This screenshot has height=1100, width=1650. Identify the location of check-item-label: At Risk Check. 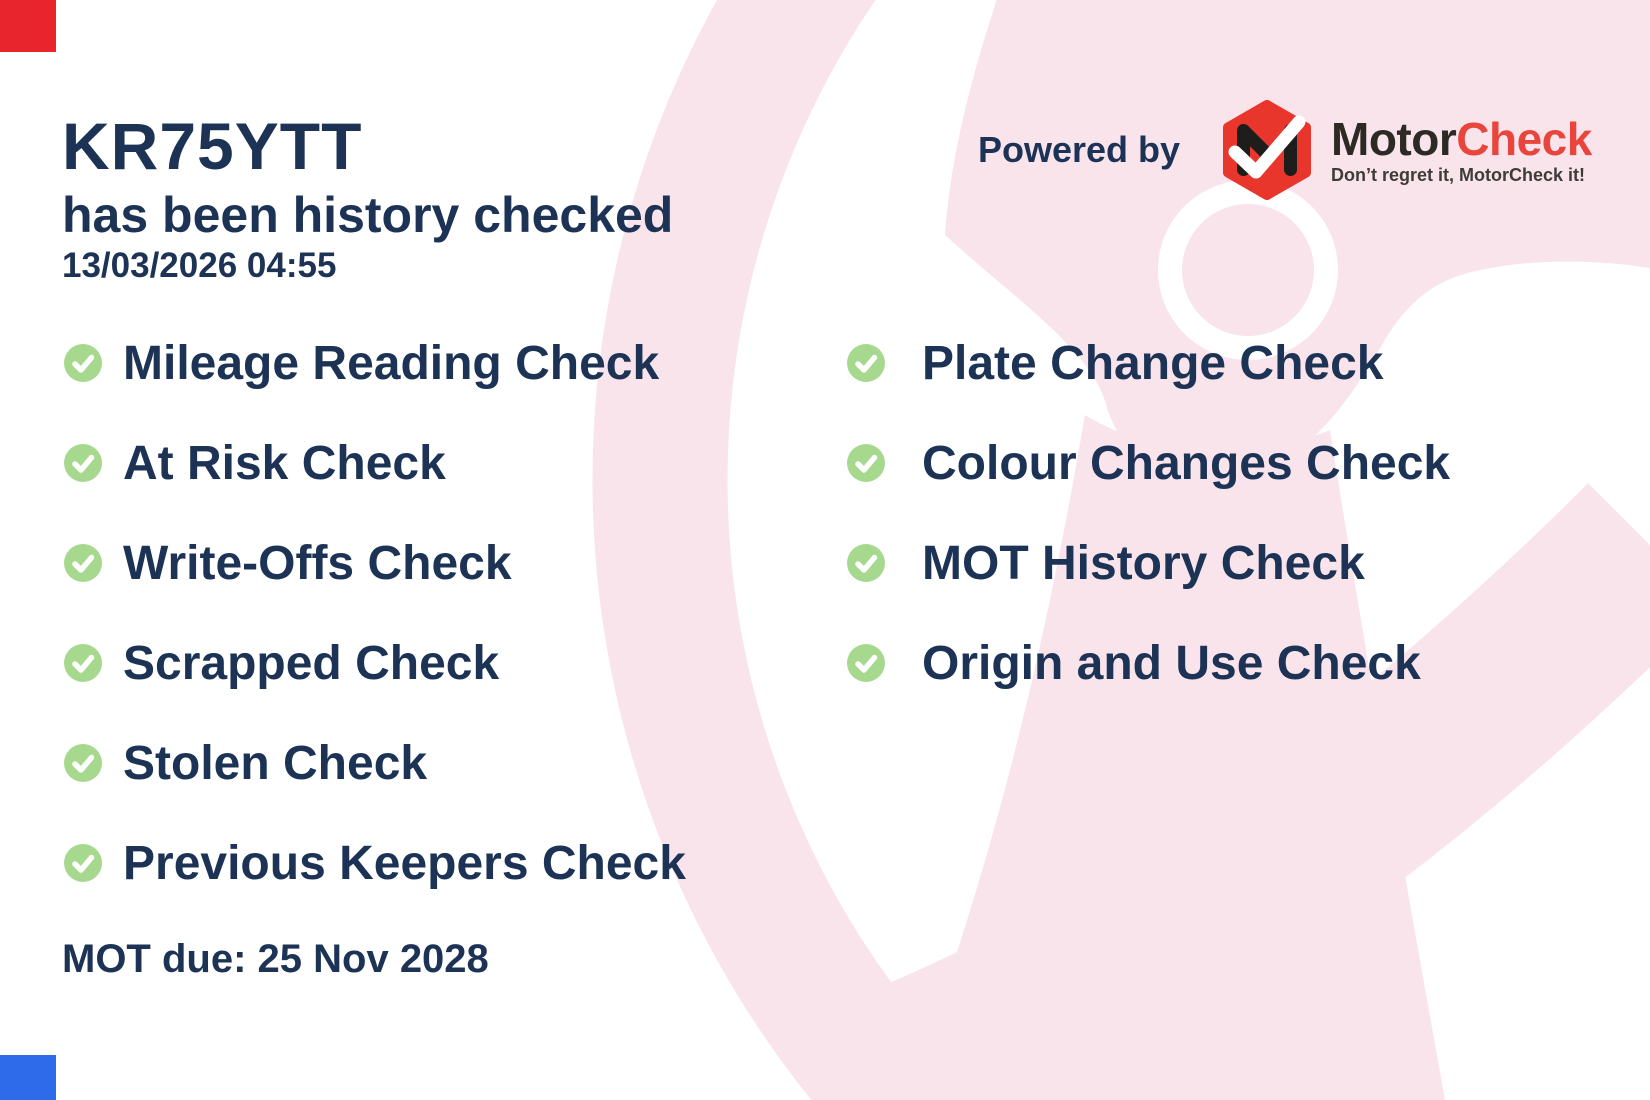
(284, 463).